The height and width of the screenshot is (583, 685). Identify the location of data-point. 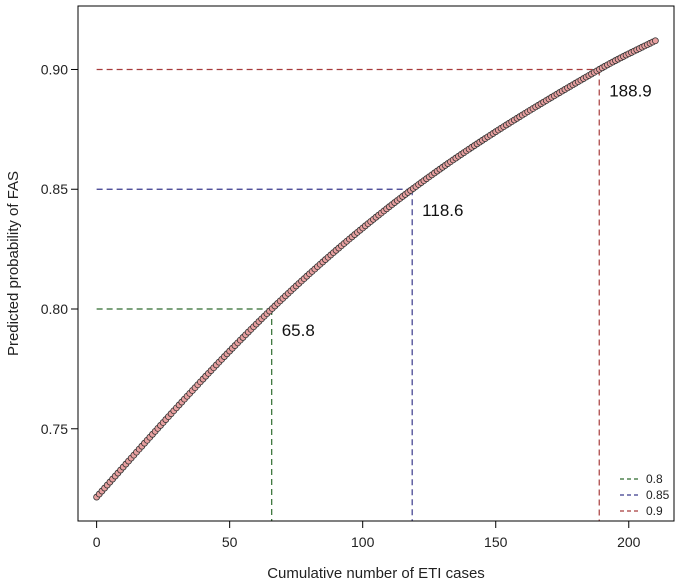
(655, 41).